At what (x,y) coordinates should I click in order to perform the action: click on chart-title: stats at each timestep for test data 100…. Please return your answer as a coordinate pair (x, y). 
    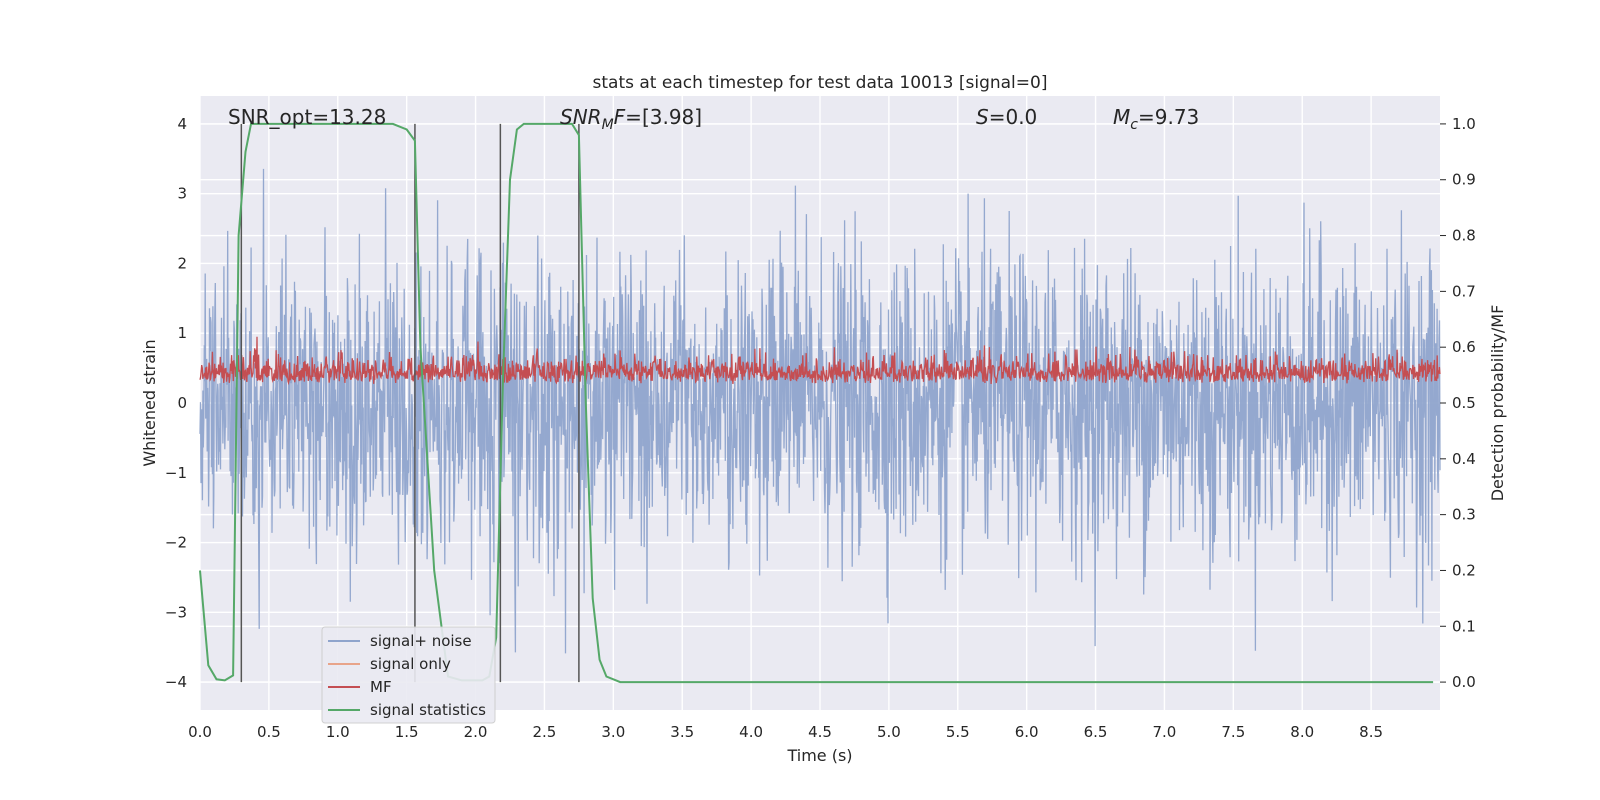
    Looking at the image, I should click on (820, 83).